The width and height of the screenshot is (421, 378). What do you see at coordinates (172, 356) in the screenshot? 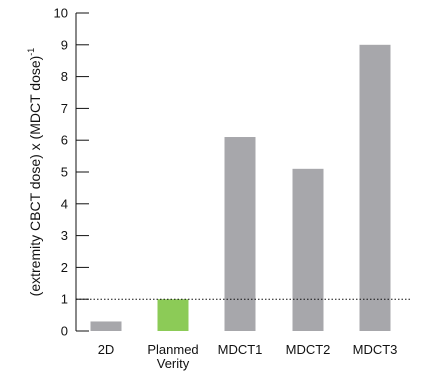
I see `x-category-label: Planmed Verity` at bounding box center [172, 356].